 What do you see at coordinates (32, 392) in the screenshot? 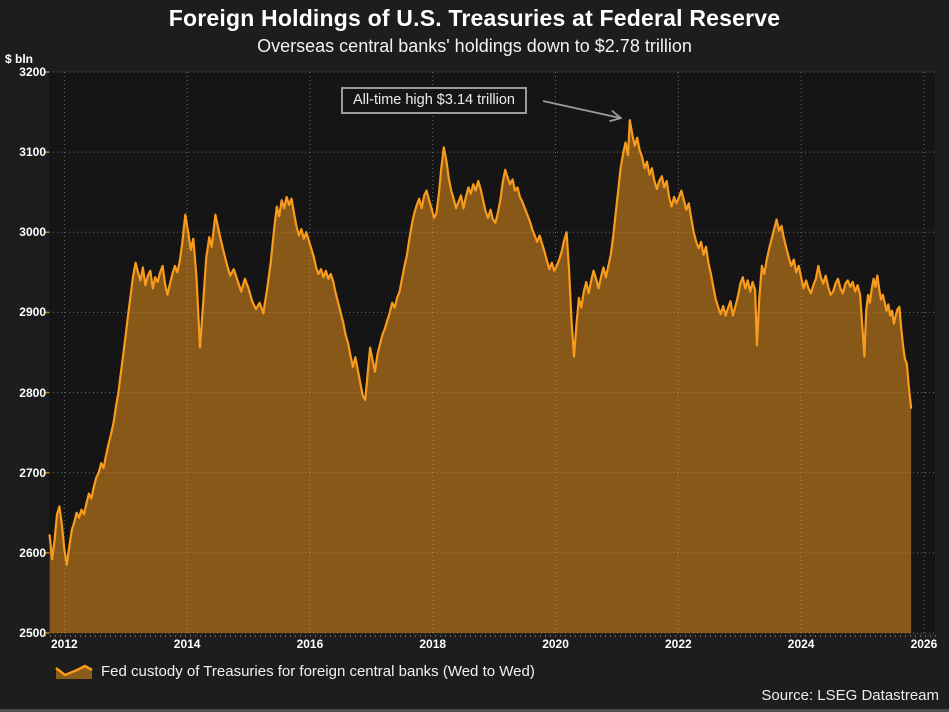
I see `y-axis-tick-label: 2800` at bounding box center [32, 392].